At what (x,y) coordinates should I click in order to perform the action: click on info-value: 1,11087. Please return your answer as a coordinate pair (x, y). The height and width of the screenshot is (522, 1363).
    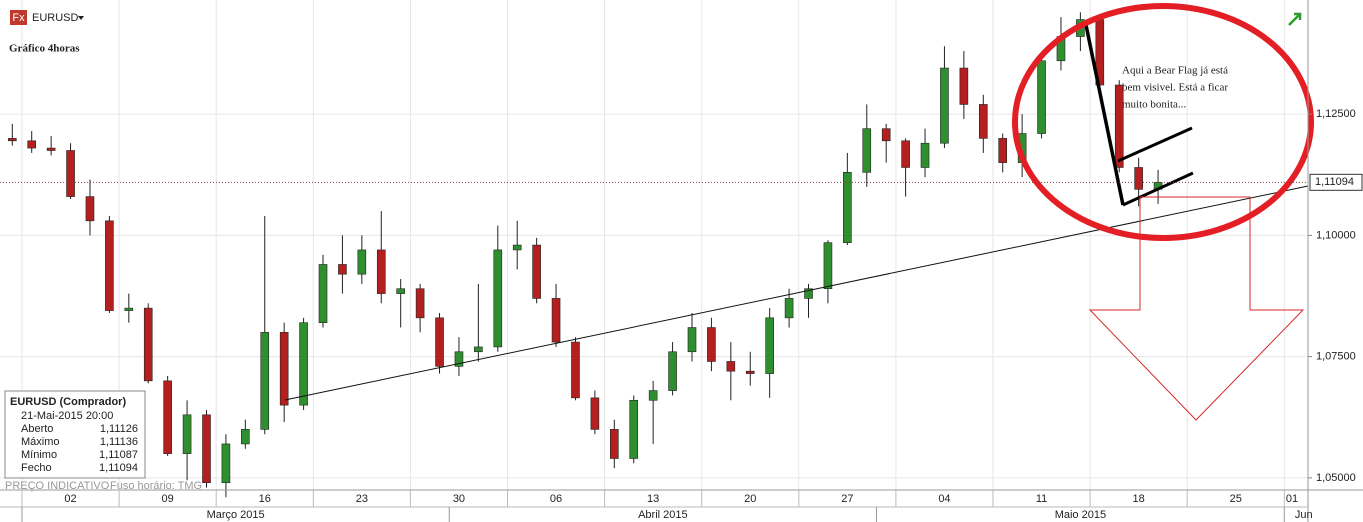
    Looking at the image, I should click on (118, 455).